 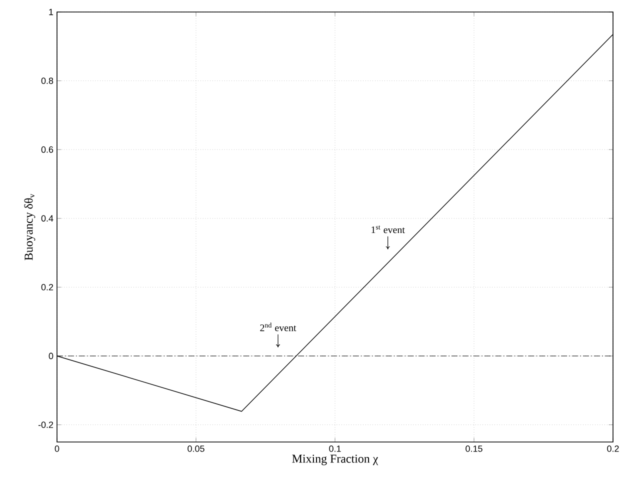 What do you see at coordinates (196, 449) in the screenshot?
I see `x-tick-label: 0.05` at bounding box center [196, 449].